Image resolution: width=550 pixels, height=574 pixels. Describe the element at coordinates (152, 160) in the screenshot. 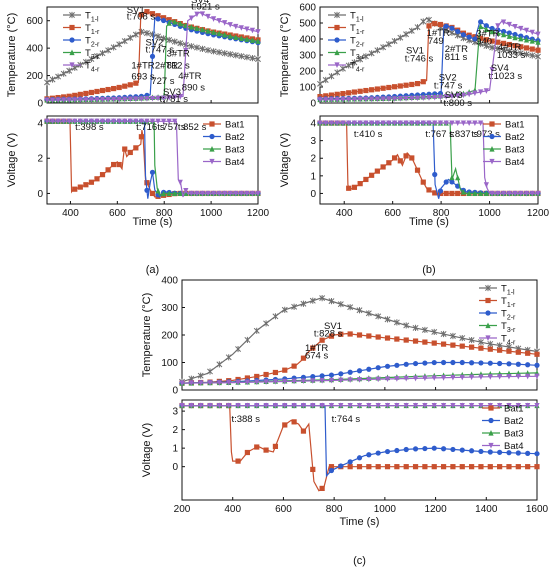

I see `volt-0-plot-frame` at that location.